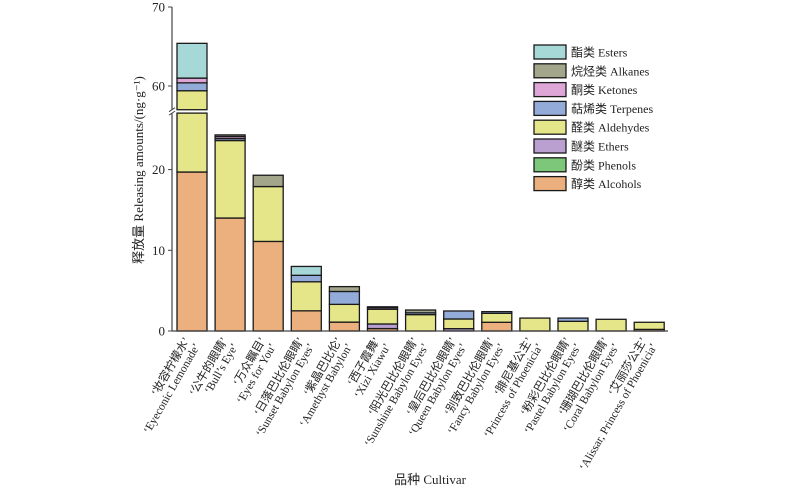 The height and width of the screenshot is (495, 800). I want to click on legend-item: 酯类 Esters, so click(580, 52).